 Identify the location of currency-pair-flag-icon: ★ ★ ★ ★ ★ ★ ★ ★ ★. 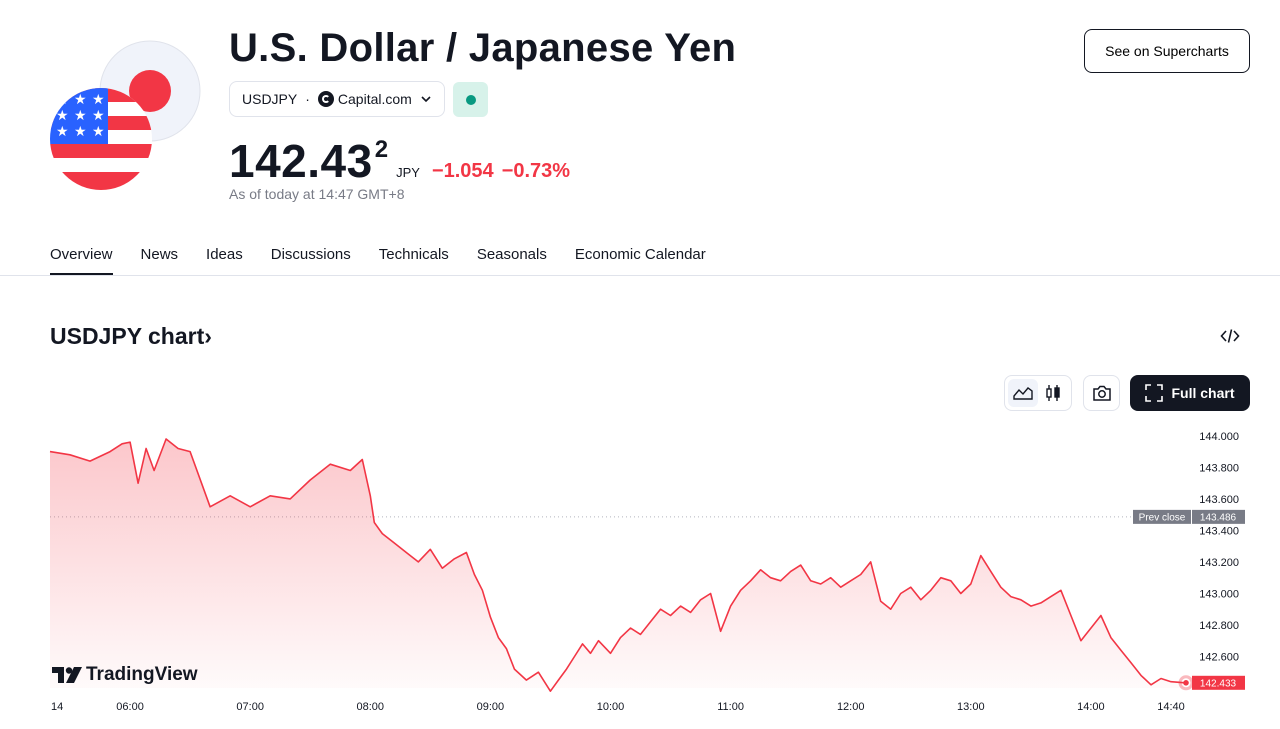
(125, 115).